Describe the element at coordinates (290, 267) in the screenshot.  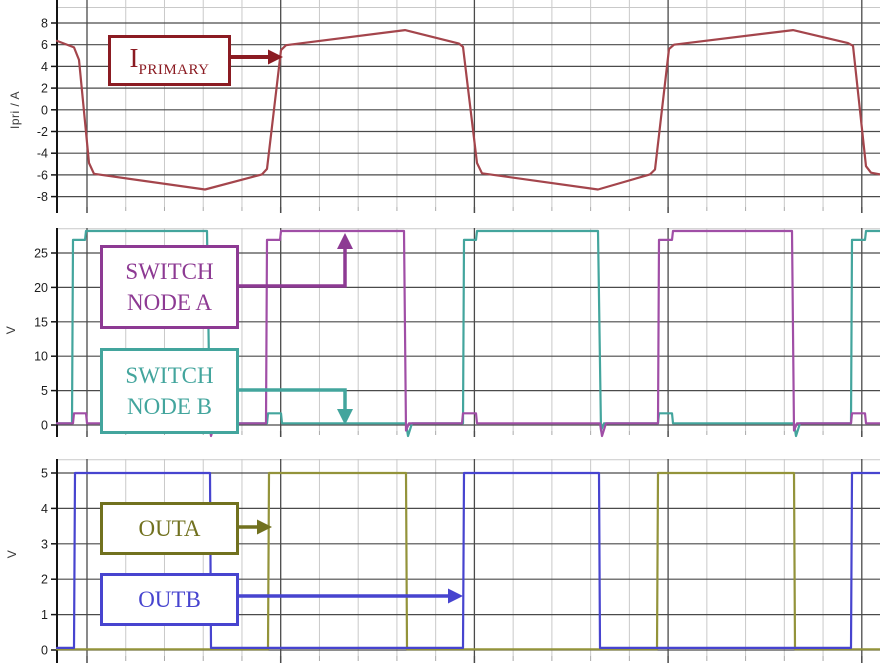
I see `annotation-arrow-nodeA` at that location.